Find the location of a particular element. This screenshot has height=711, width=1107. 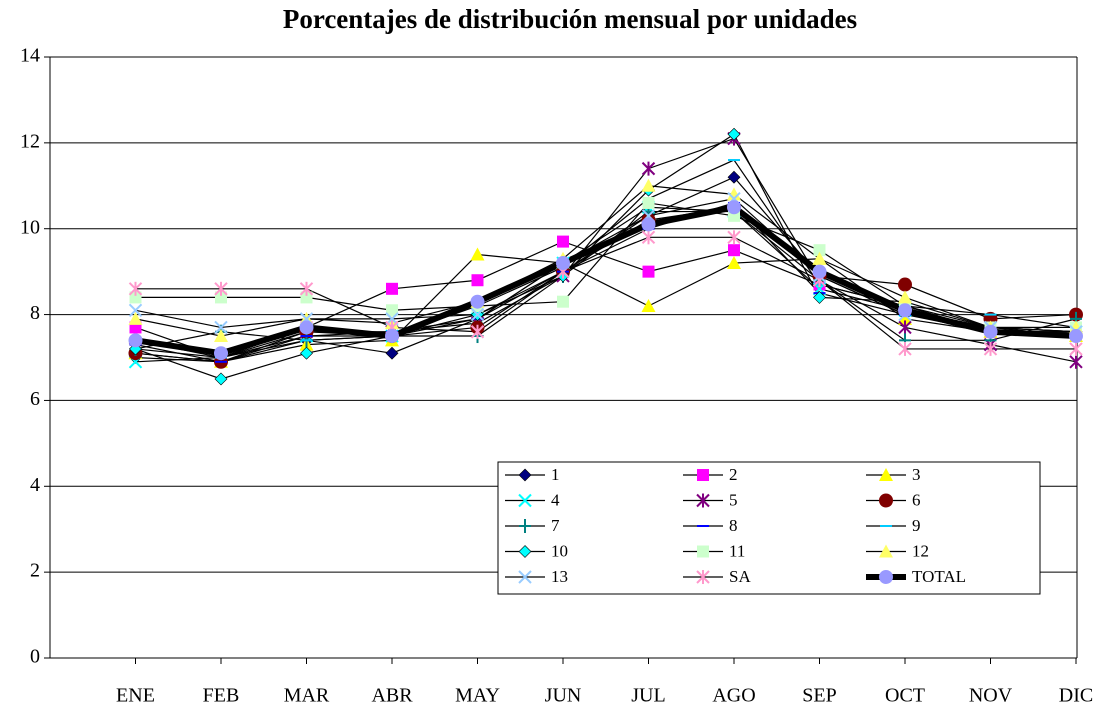

y-tick-label: 12 is located at coordinates (30, 141).